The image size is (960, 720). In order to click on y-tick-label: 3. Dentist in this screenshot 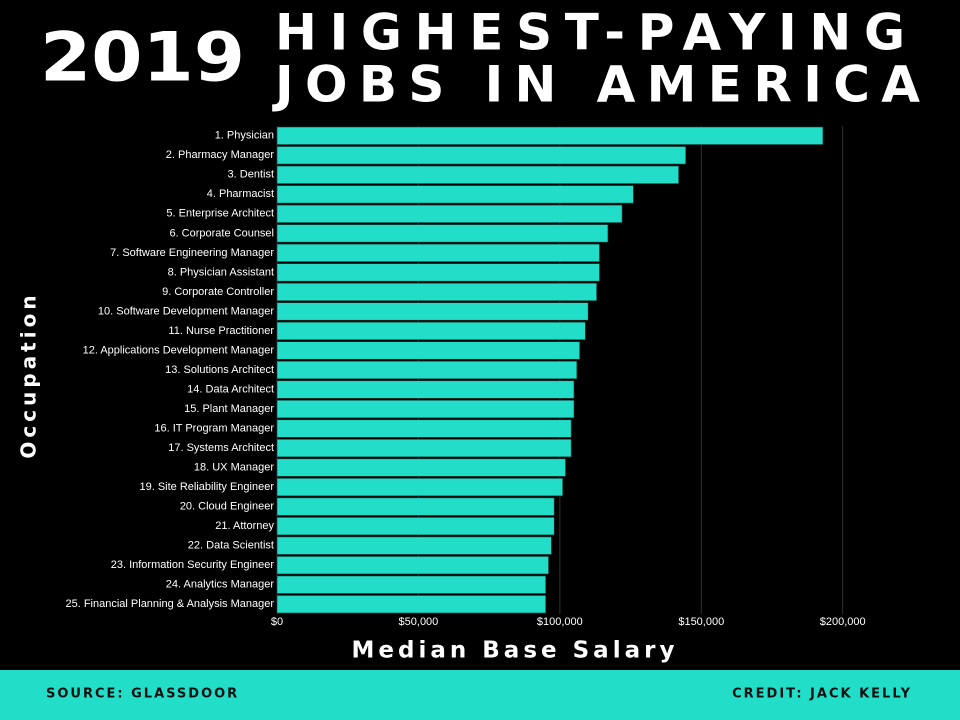, I will do `click(251, 175)`.